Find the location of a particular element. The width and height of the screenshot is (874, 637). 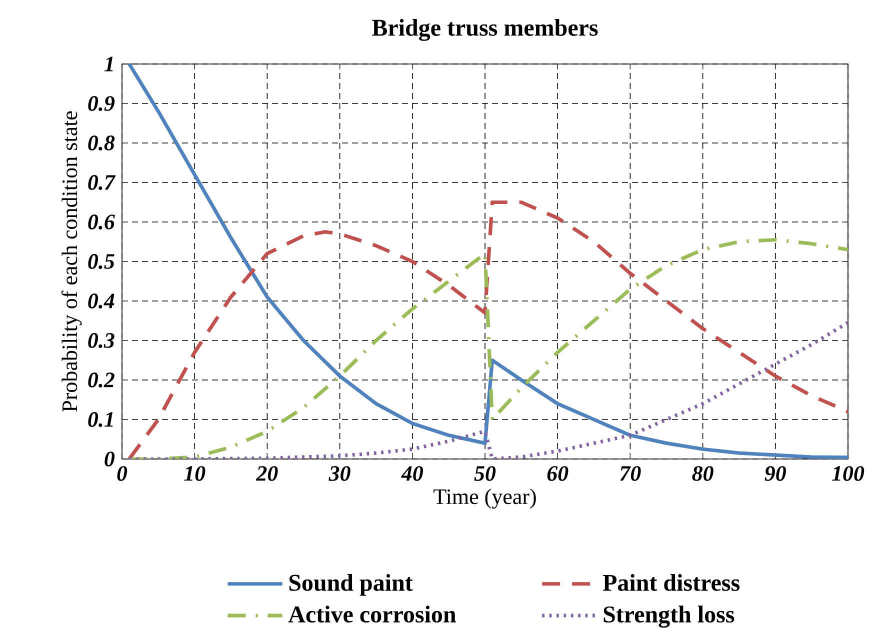

x-tick-label: 60 is located at coordinates (557, 473).